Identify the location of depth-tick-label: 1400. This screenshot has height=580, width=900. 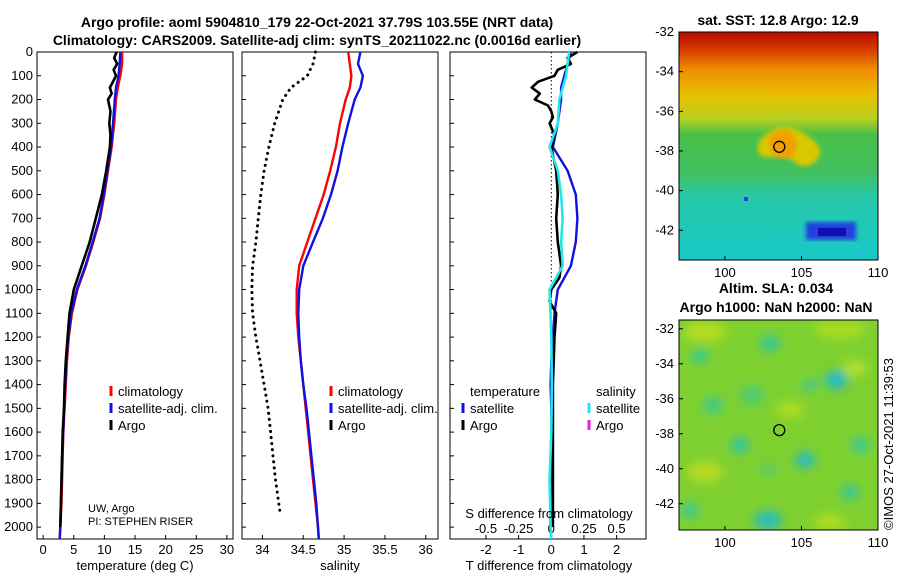
(18, 384).